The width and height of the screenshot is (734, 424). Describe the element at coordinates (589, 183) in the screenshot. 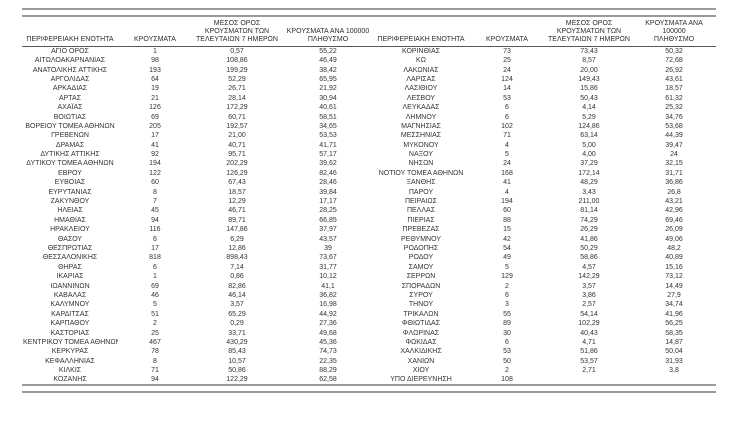

I see `avg7-cell-right: 48,29` at that location.